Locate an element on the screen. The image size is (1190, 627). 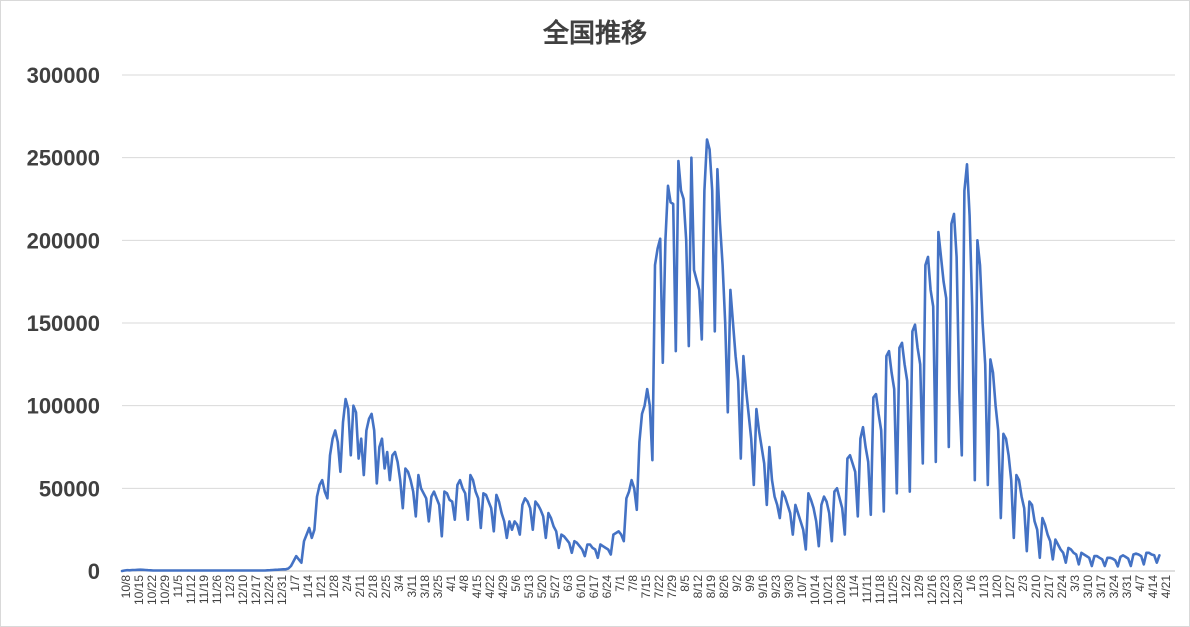
x-tick-label: 10/7 is located at coordinates (802, 587).